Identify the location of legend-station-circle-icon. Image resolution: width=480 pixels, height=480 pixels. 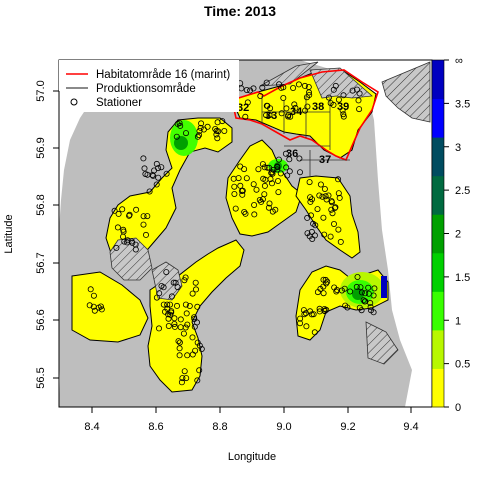
(74, 102).